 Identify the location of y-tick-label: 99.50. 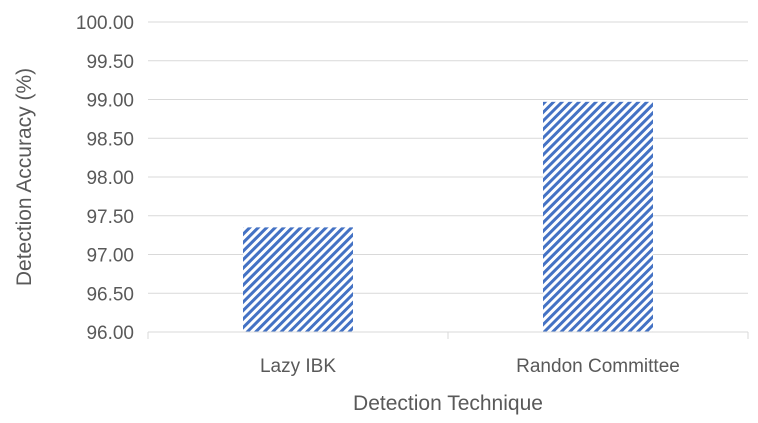
(110, 62).